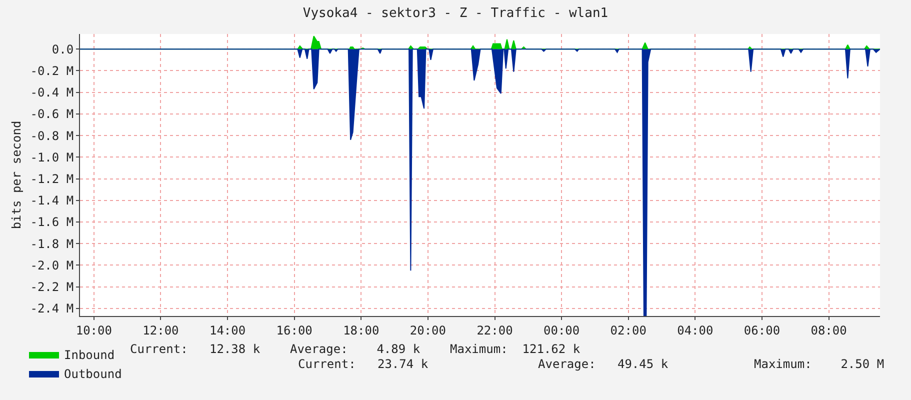  I want to click on x-tick-label: 20:00, so click(428, 330).